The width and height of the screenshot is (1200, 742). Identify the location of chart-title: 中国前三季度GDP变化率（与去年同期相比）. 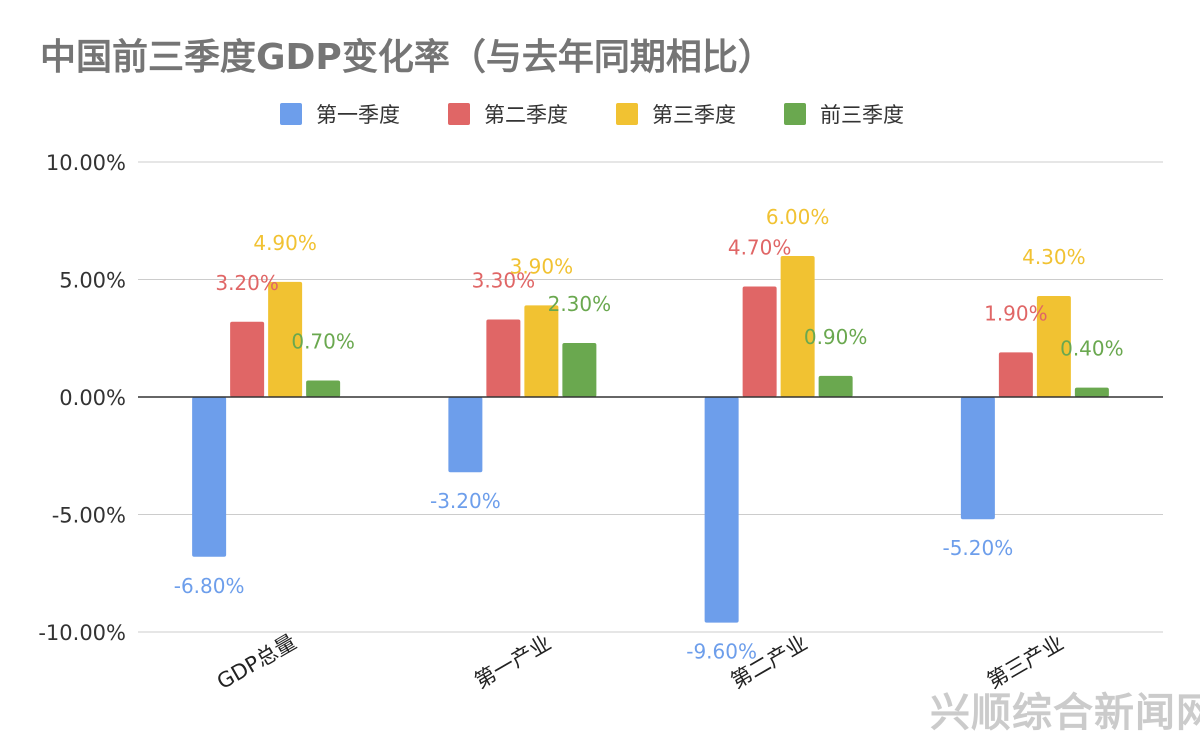
(407, 57).